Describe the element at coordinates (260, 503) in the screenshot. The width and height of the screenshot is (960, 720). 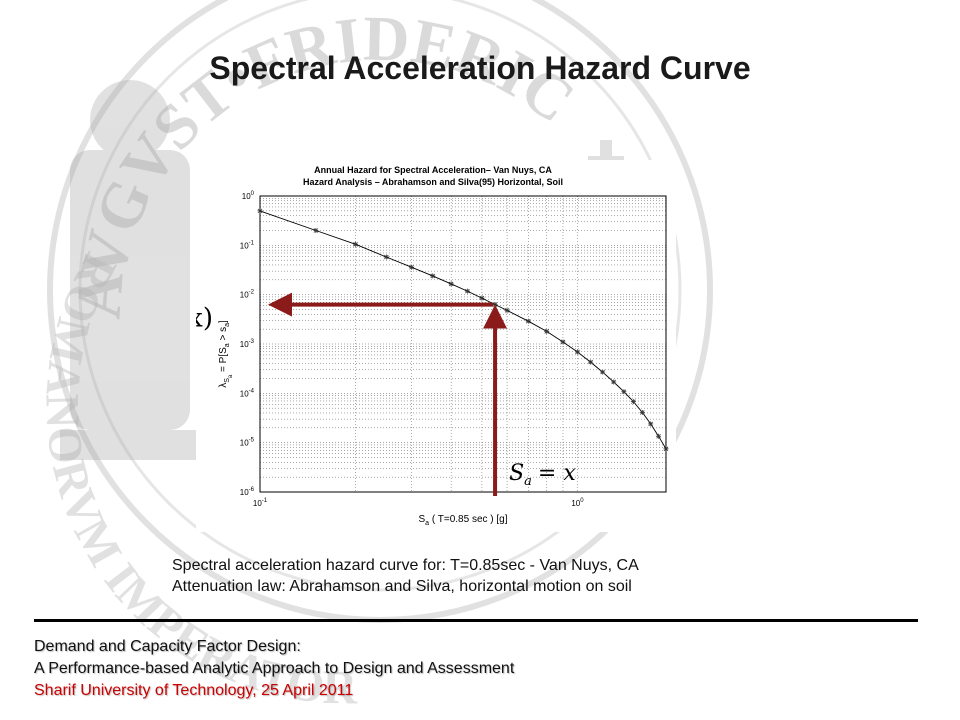
I see `x-tick-label: 10⁻¹` at that location.